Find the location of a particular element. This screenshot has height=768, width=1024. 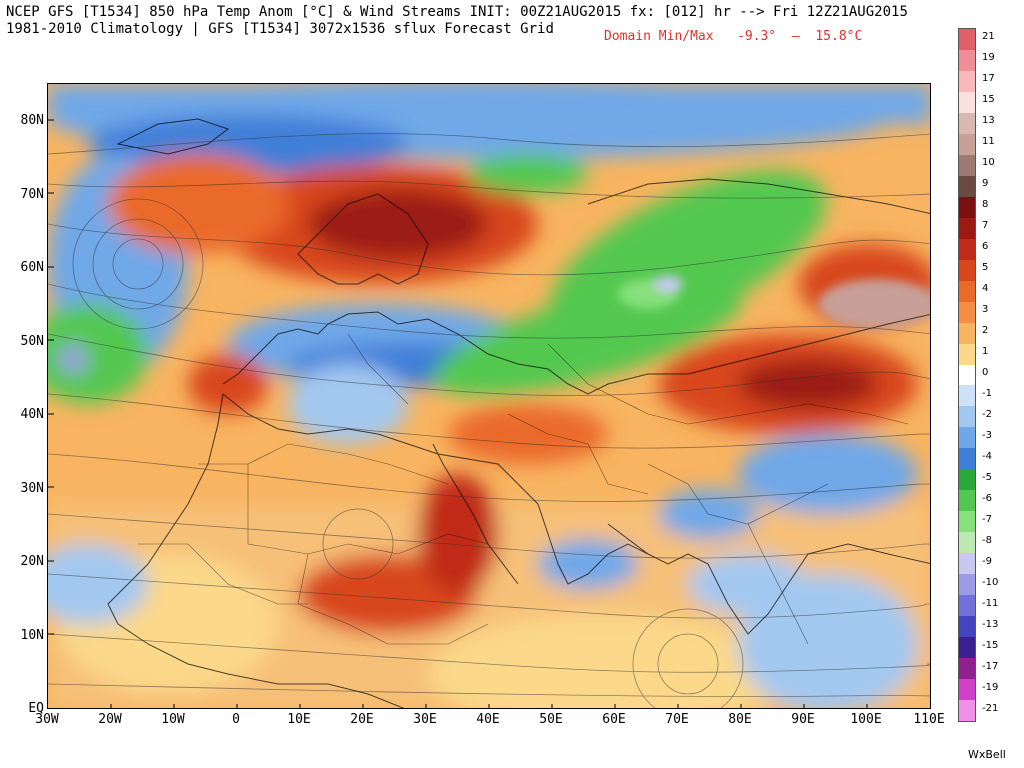

longitude-label: 0 is located at coordinates (236, 719).